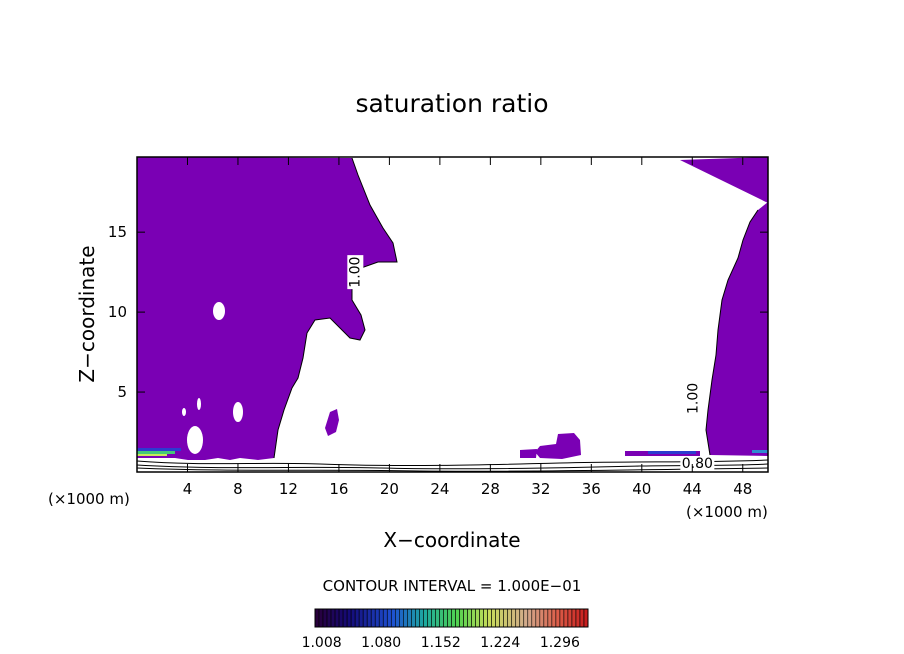 Image resolution: width=904 pixels, height=654 pixels. What do you see at coordinates (697, 464) in the screenshot?
I see `contour-label: 0.80` at bounding box center [697, 464].